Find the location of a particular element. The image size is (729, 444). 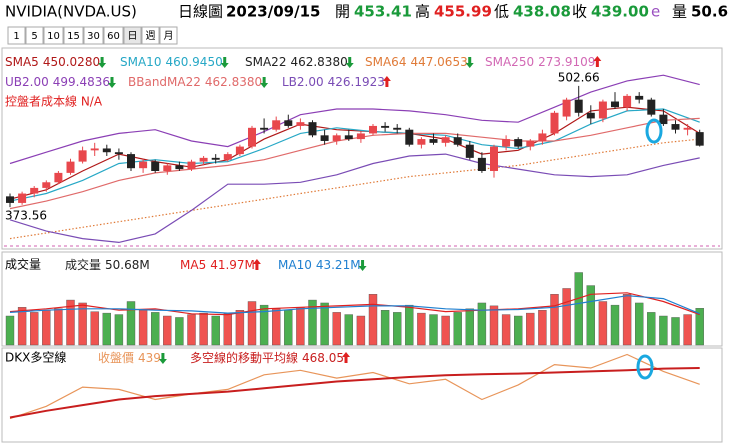

legend-name: MA10 is located at coordinates (295, 265).